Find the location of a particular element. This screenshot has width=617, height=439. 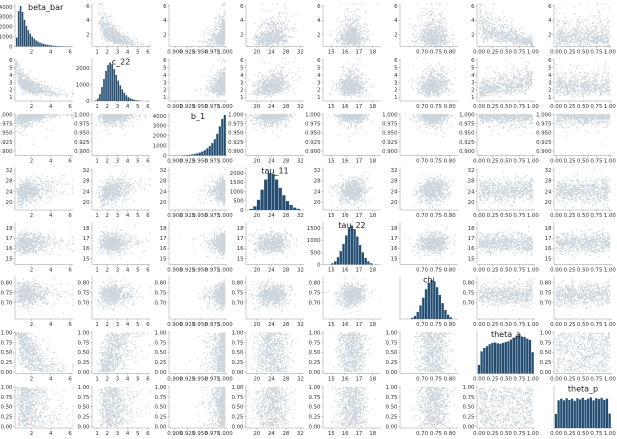

x-tick-label: 0.25 is located at coordinates (493, 380).